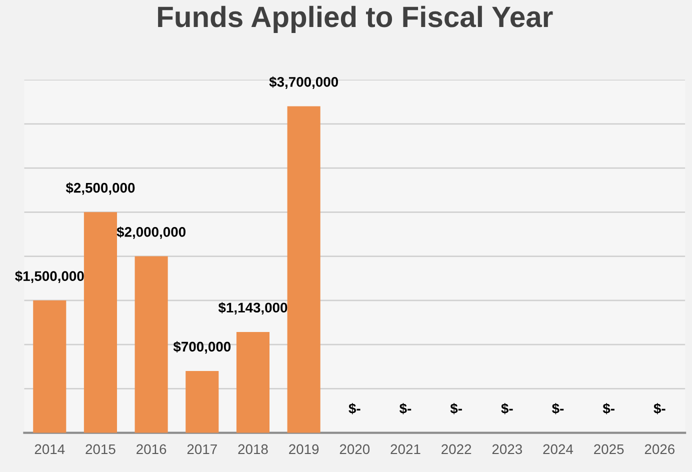  Describe the element at coordinates (49, 277) in the screenshot. I see `data-label: $1,500,000` at that location.